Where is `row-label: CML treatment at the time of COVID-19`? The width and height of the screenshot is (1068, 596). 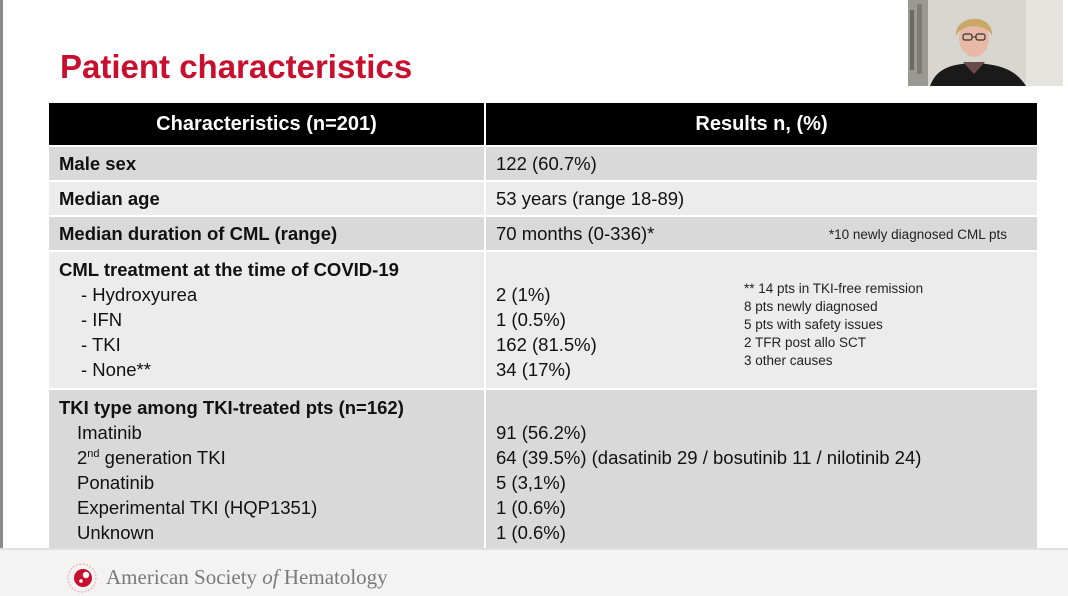
row-label: CML treatment at the time of COVID-19 is located at coordinates (229, 269).